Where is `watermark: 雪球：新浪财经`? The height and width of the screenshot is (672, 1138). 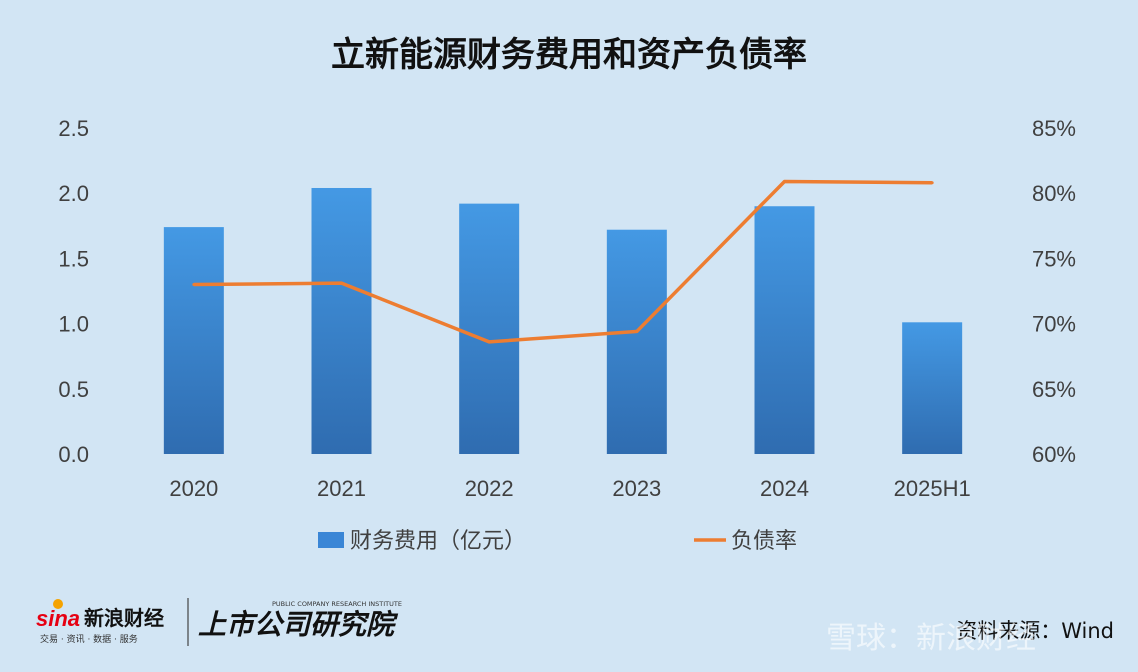
watermark: 雪球：新浪财经 is located at coordinates (931, 638).